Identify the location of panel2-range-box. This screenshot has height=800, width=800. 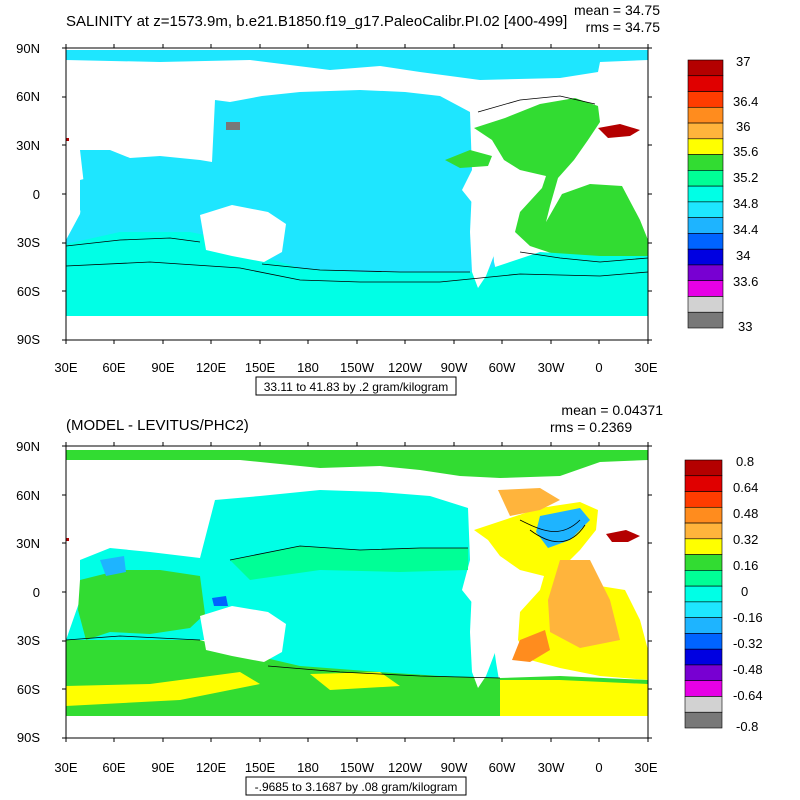
(356, 786).